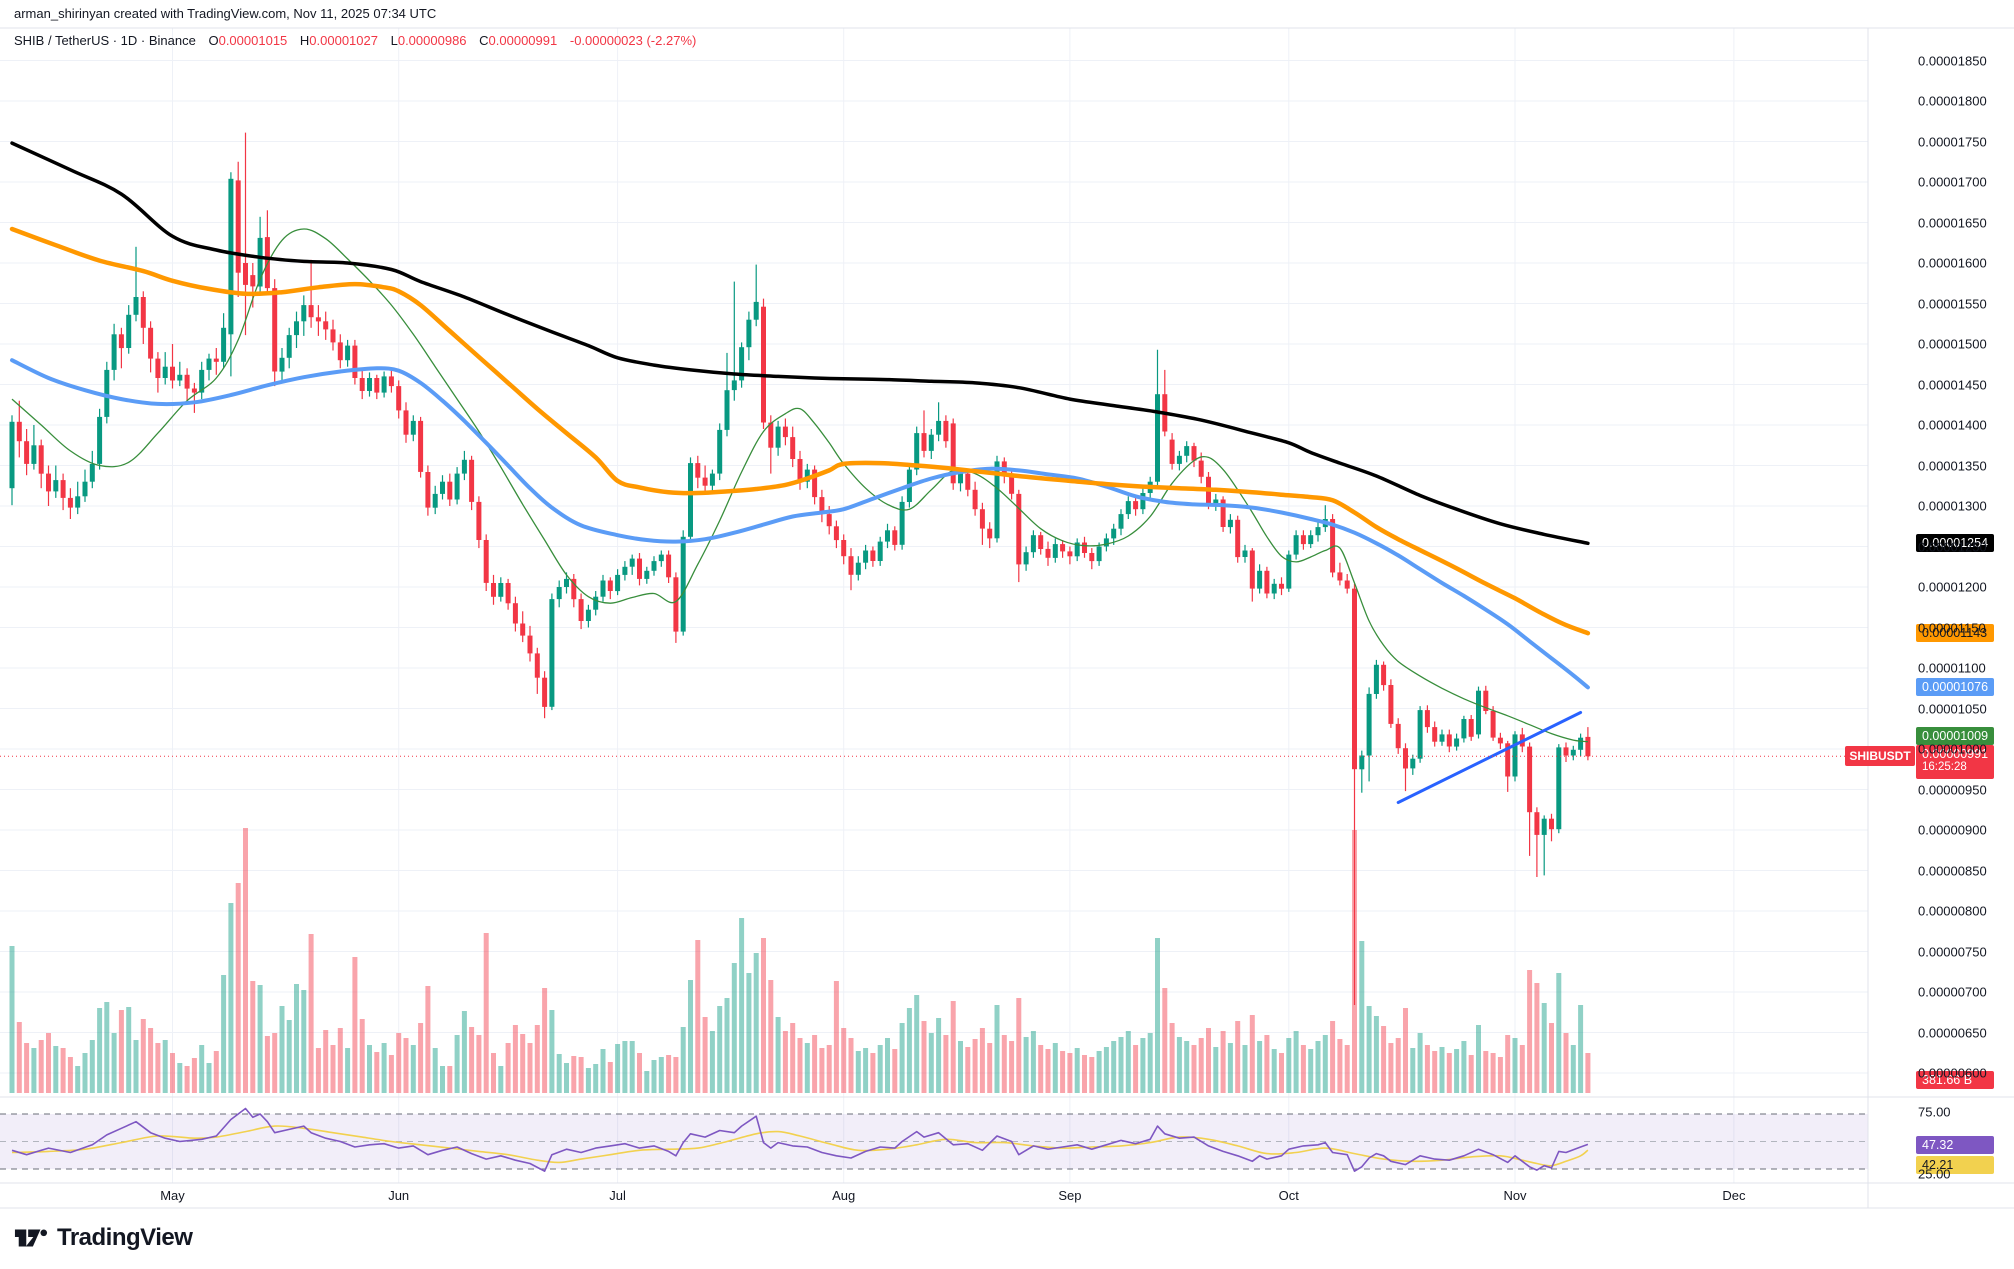 This screenshot has width=2014, height=1269. Describe the element at coordinates (105, 40) in the screenshot. I see `symbol-title: SHIB / TetherUS · 1D · Binance` at that location.